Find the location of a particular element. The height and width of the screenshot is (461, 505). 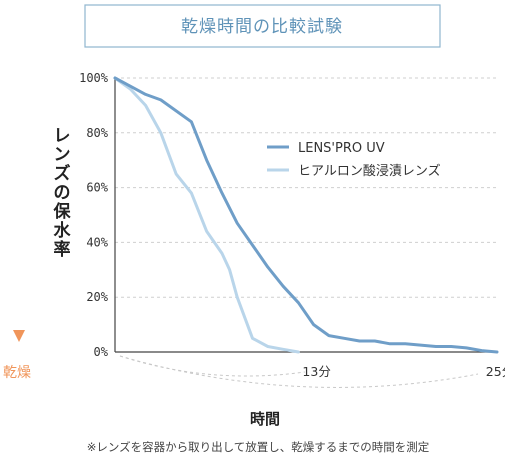

title-box is located at coordinates (262, 26).